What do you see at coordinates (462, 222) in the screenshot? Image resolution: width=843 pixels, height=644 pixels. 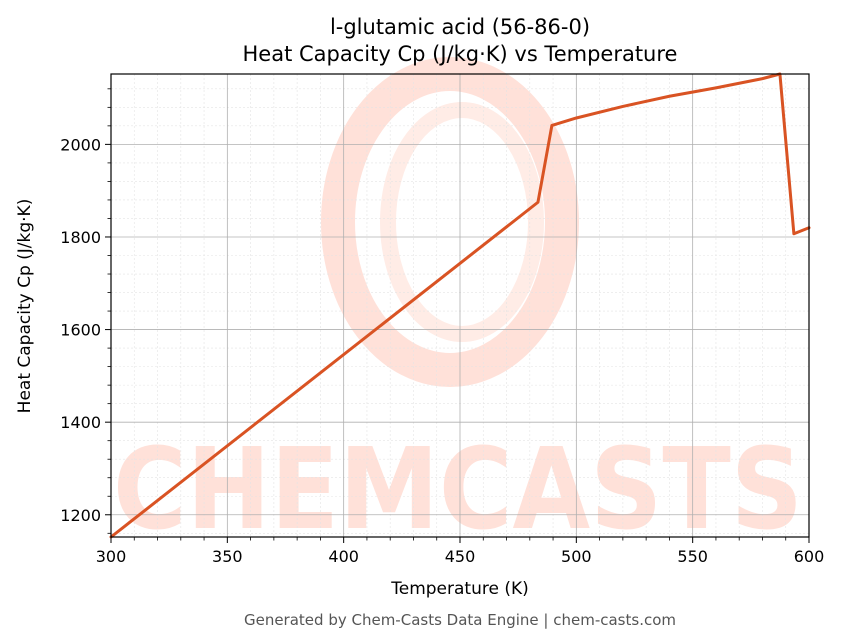 I see `watermark-logo-inner-ring` at bounding box center [462, 222].